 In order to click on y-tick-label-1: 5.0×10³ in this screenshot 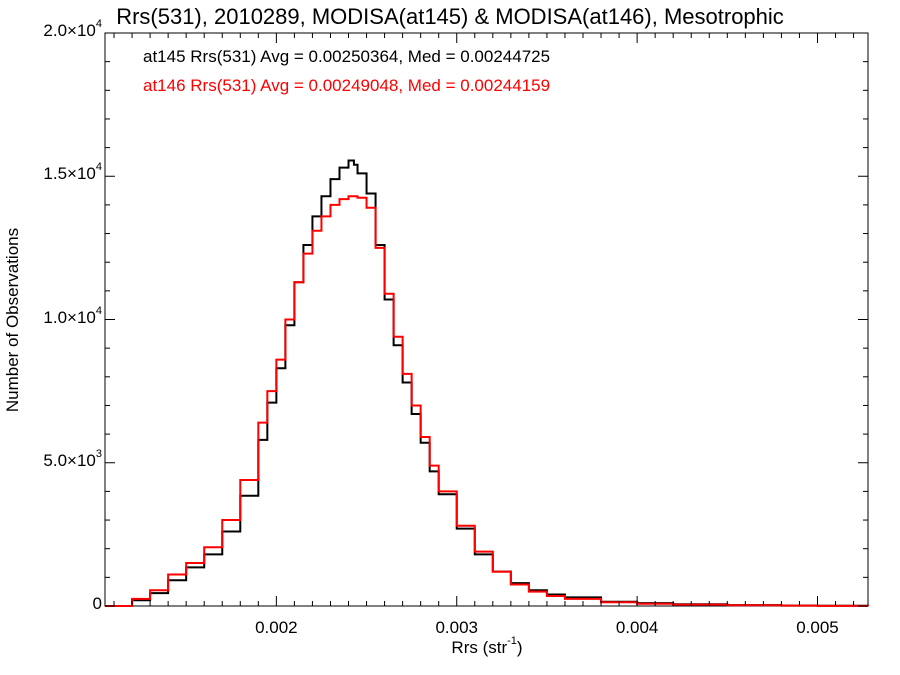, I will do `click(72, 458)`.